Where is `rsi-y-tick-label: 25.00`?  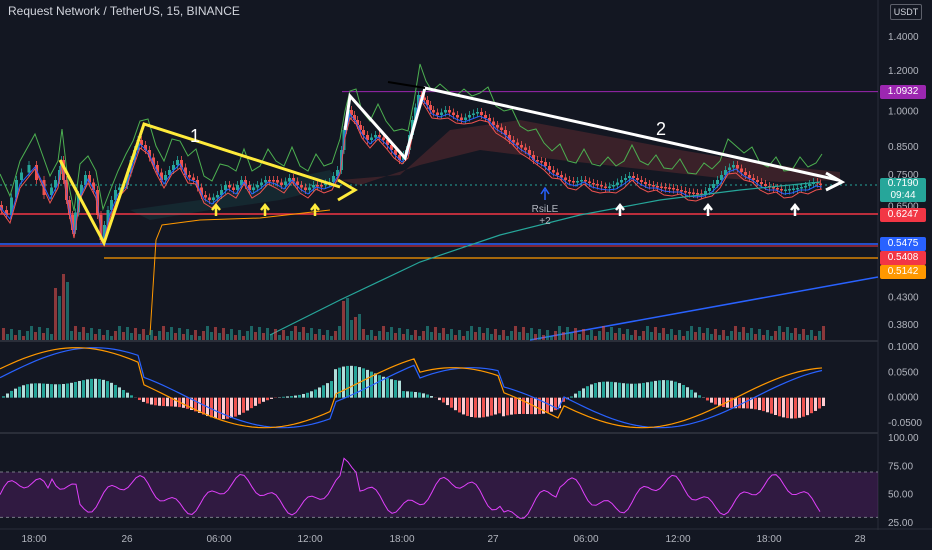
rsi-y-tick-label: 25.00 is located at coordinates (900, 523).